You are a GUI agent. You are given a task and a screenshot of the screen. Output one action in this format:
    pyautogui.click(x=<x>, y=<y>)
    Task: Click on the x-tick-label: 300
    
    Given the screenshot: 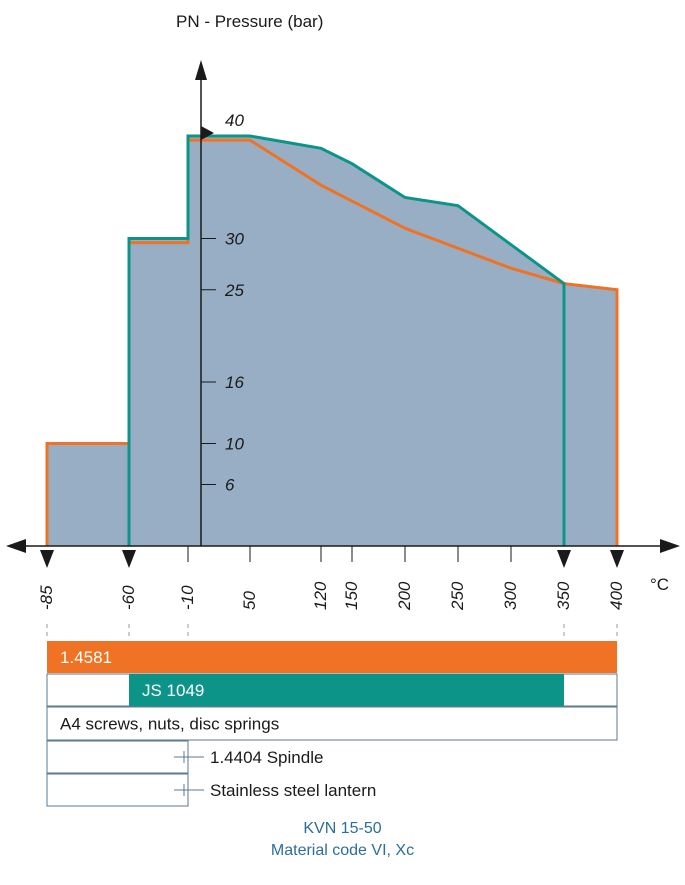 What is the action you would take?
    pyautogui.click(x=510, y=595)
    